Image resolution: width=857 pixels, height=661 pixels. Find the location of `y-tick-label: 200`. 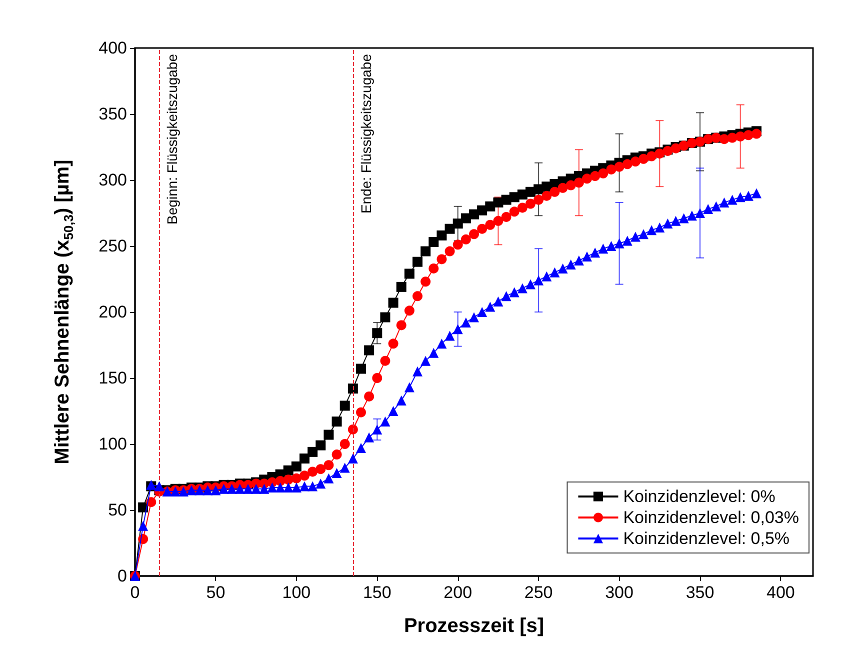

y-tick-label: 200 is located at coordinates (112, 312).